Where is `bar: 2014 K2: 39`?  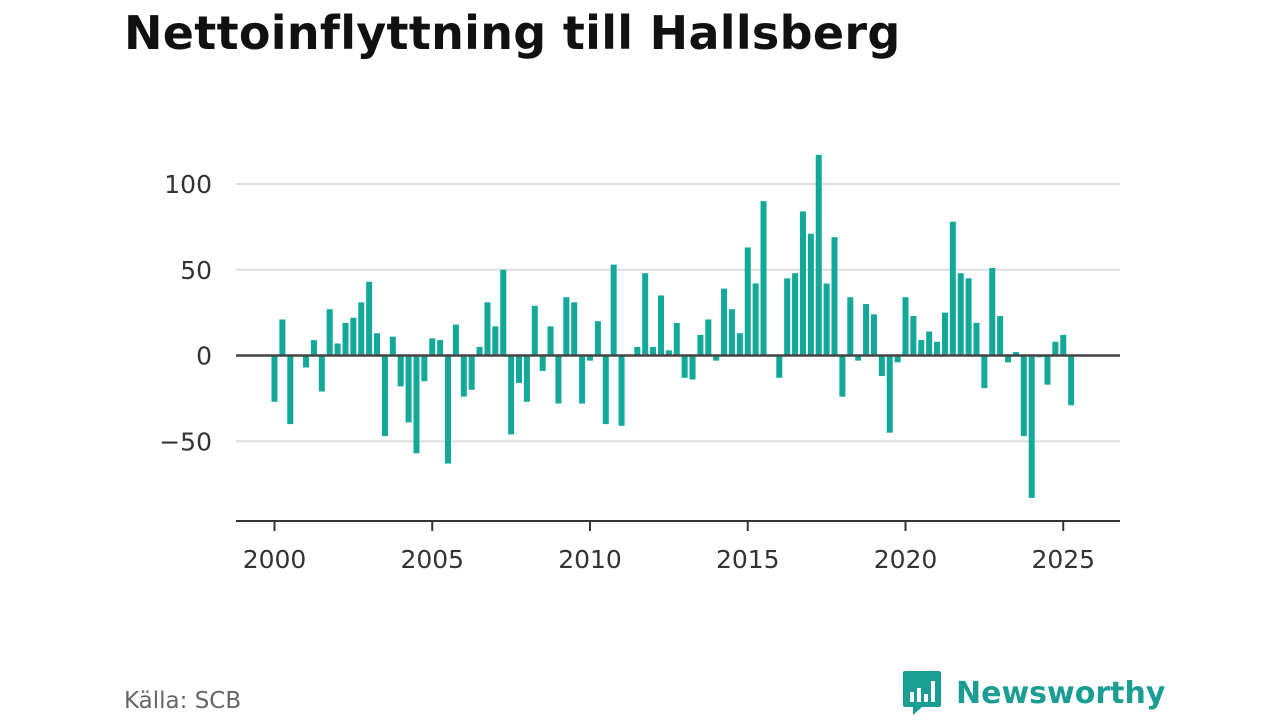 bar: 2014 K2: 39 is located at coordinates (724, 322).